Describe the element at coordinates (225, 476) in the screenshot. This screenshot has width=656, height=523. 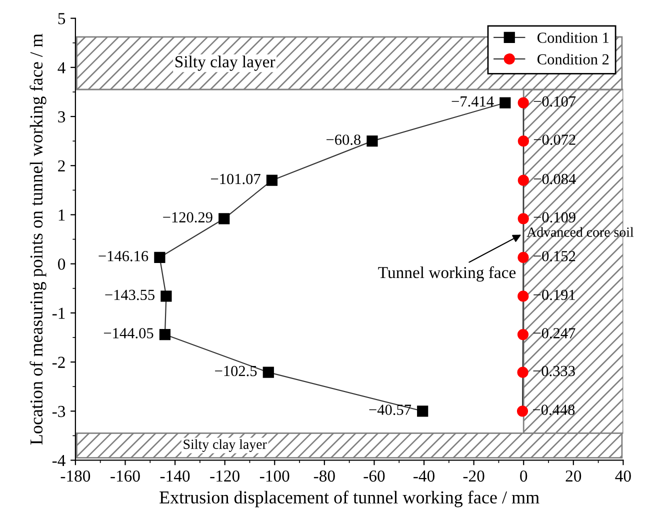
I see `x-tick-label: -120` at that location.